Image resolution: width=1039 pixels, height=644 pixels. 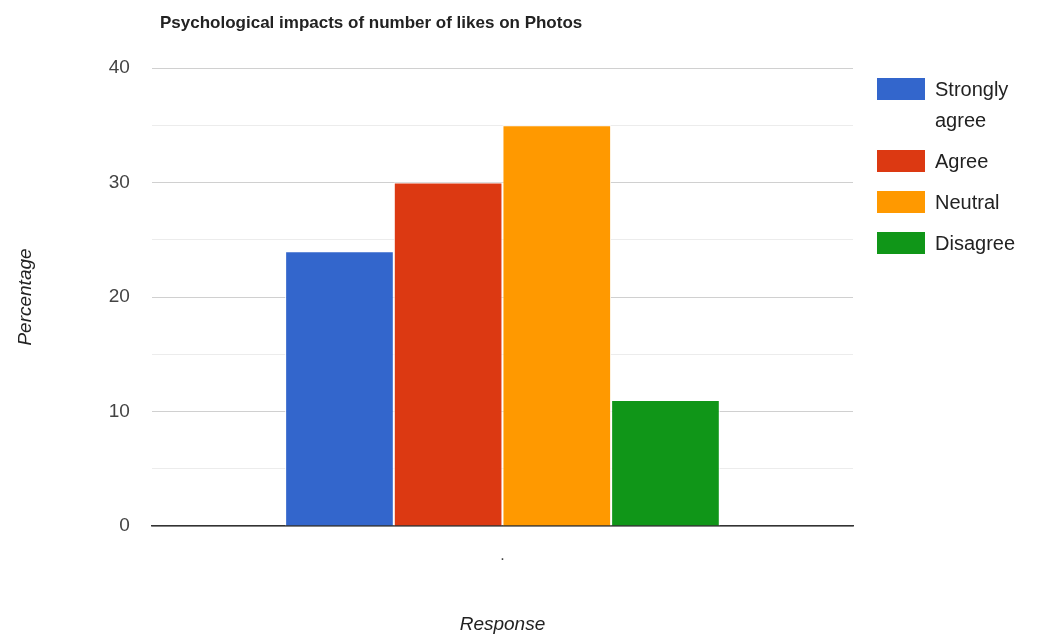 What do you see at coordinates (502, 623) in the screenshot?
I see `x-axis-title: Response` at bounding box center [502, 623].